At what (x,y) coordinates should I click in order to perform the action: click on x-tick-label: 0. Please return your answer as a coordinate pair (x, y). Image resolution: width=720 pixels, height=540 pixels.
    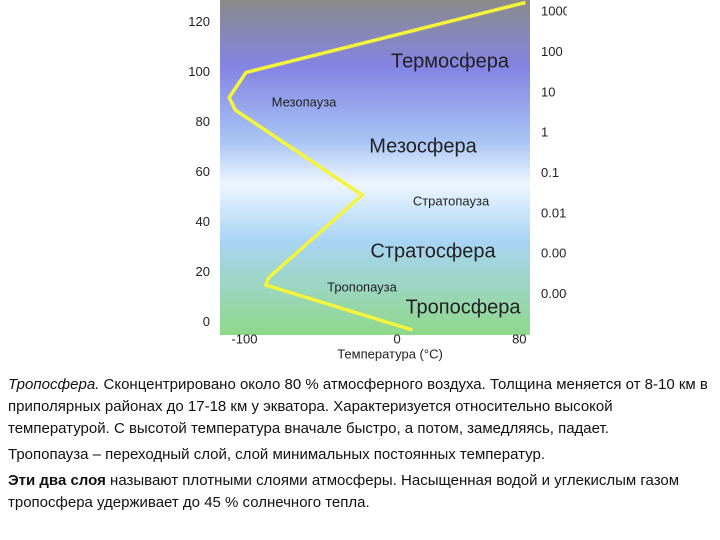
    Looking at the image, I should click on (397, 338).